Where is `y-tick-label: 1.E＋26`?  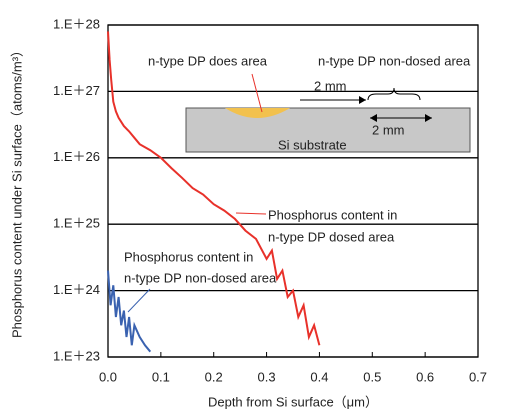
y-tick-label: 1.E＋26 is located at coordinates (76, 156).